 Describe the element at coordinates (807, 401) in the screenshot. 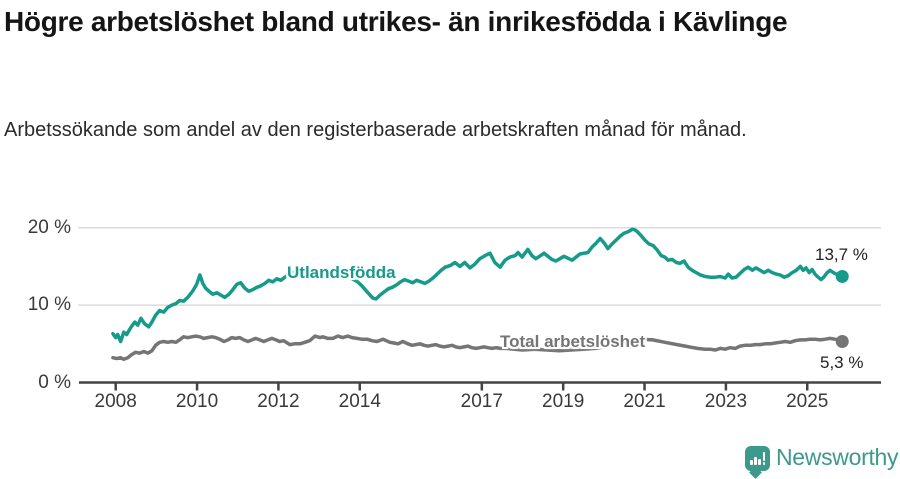

I see `x-axis-label-2025: 2025` at that location.